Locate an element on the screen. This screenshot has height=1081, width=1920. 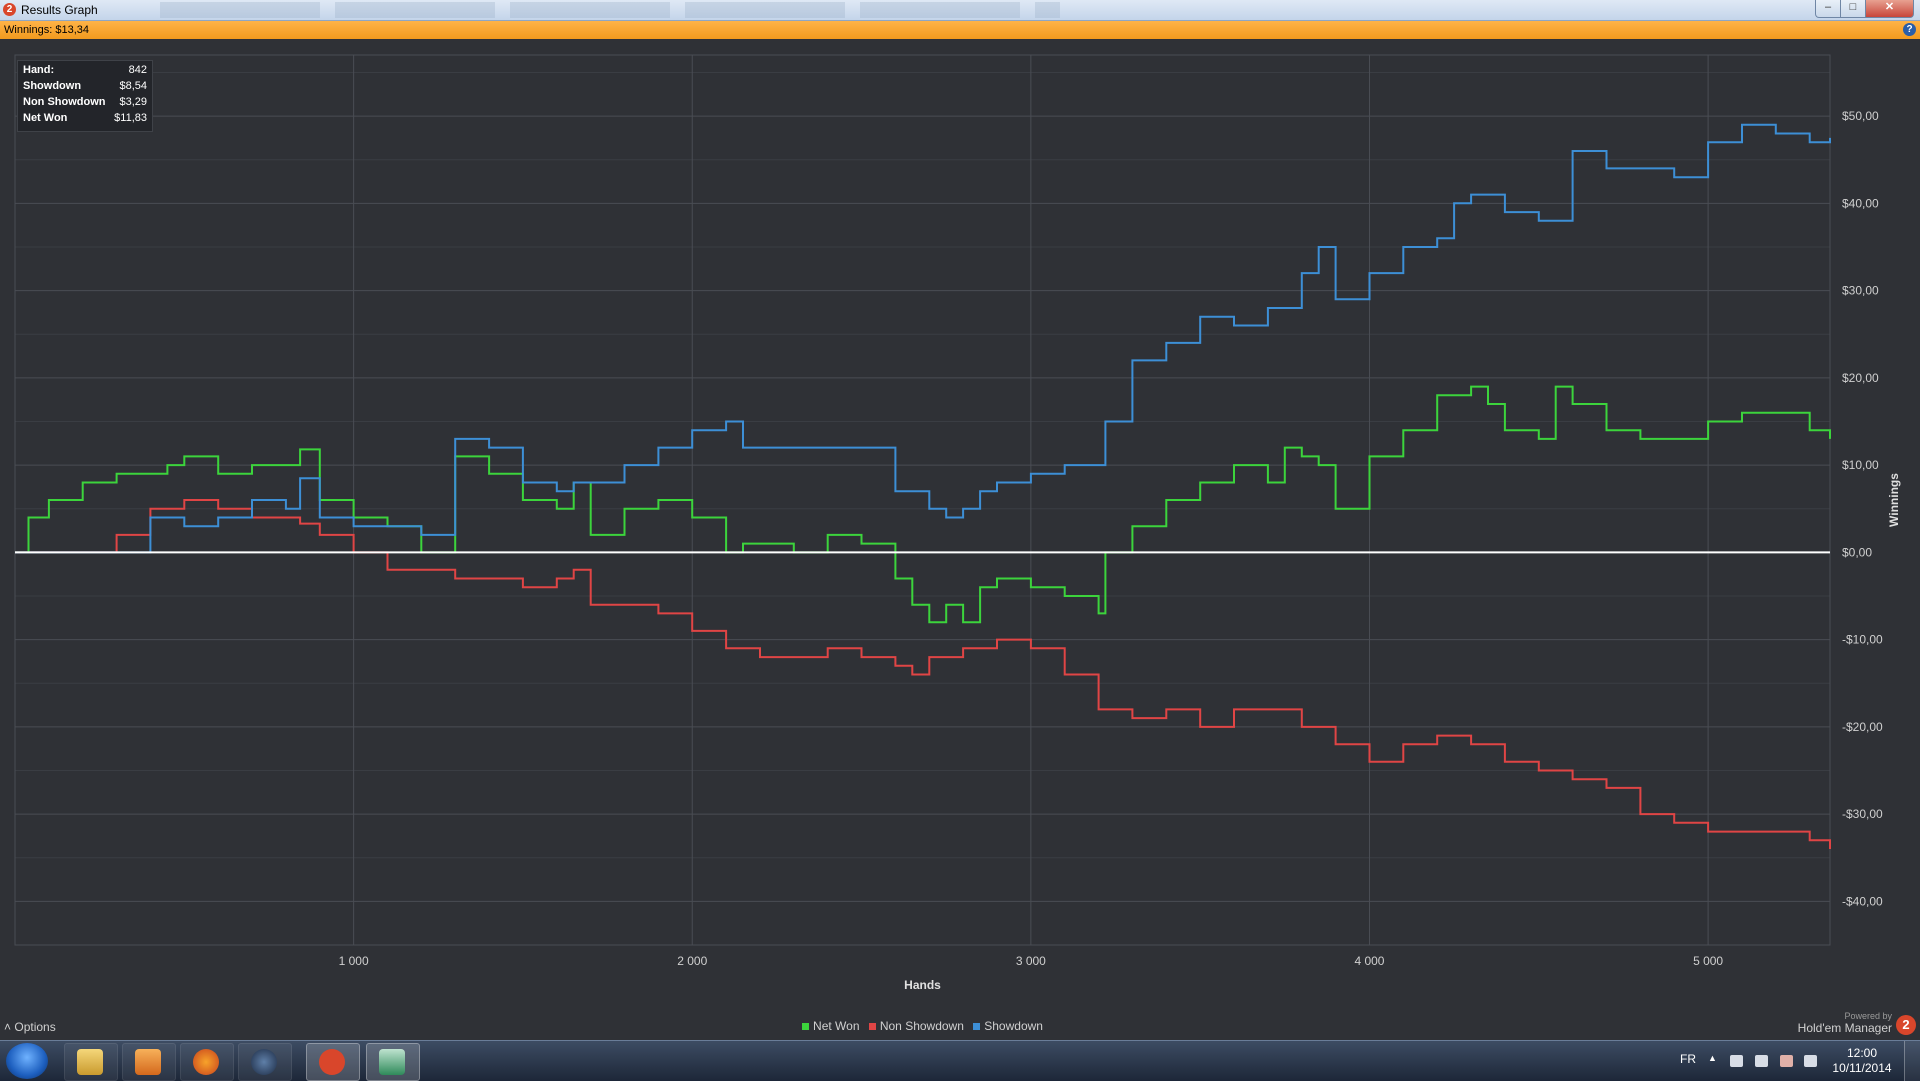
y-tick-label: -$40,00 is located at coordinates (1862, 901).